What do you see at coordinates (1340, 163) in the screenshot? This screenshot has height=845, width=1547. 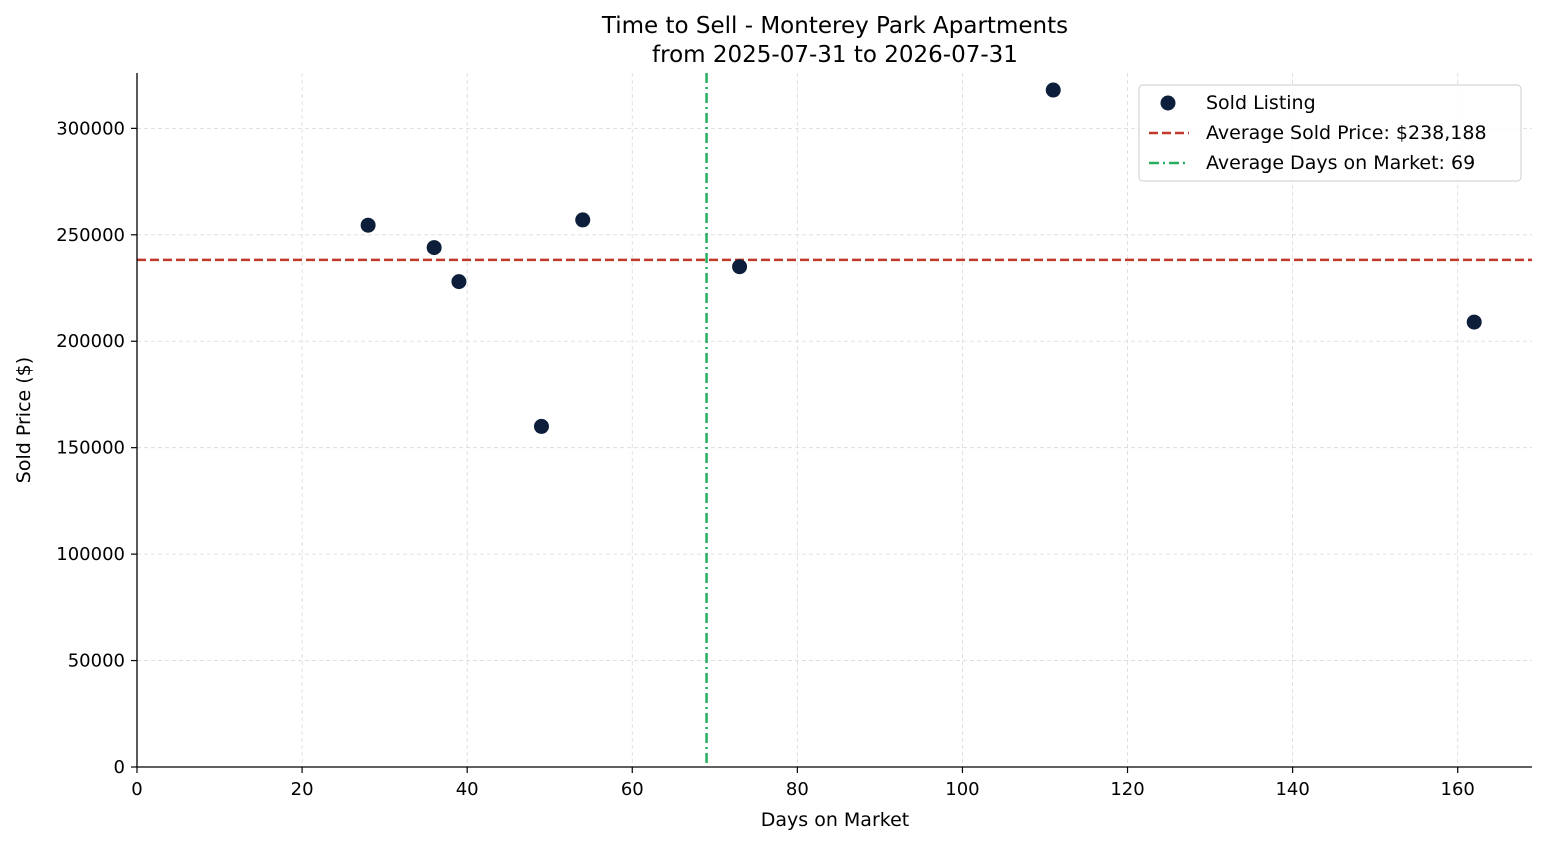 I see `legend-label-average-days: Average Days on Market: 69` at bounding box center [1340, 163].